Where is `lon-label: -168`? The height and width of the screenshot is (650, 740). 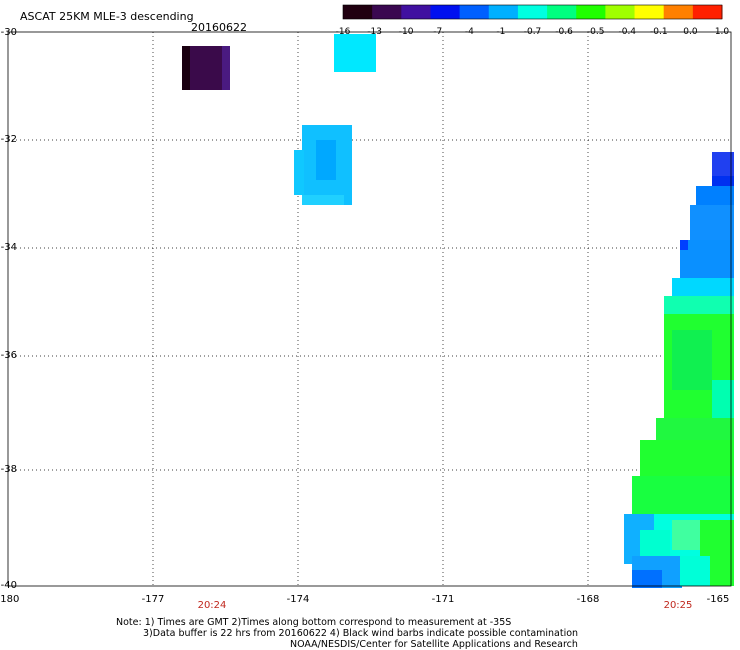 lon-label: -168 is located at coordinates (588, 599).